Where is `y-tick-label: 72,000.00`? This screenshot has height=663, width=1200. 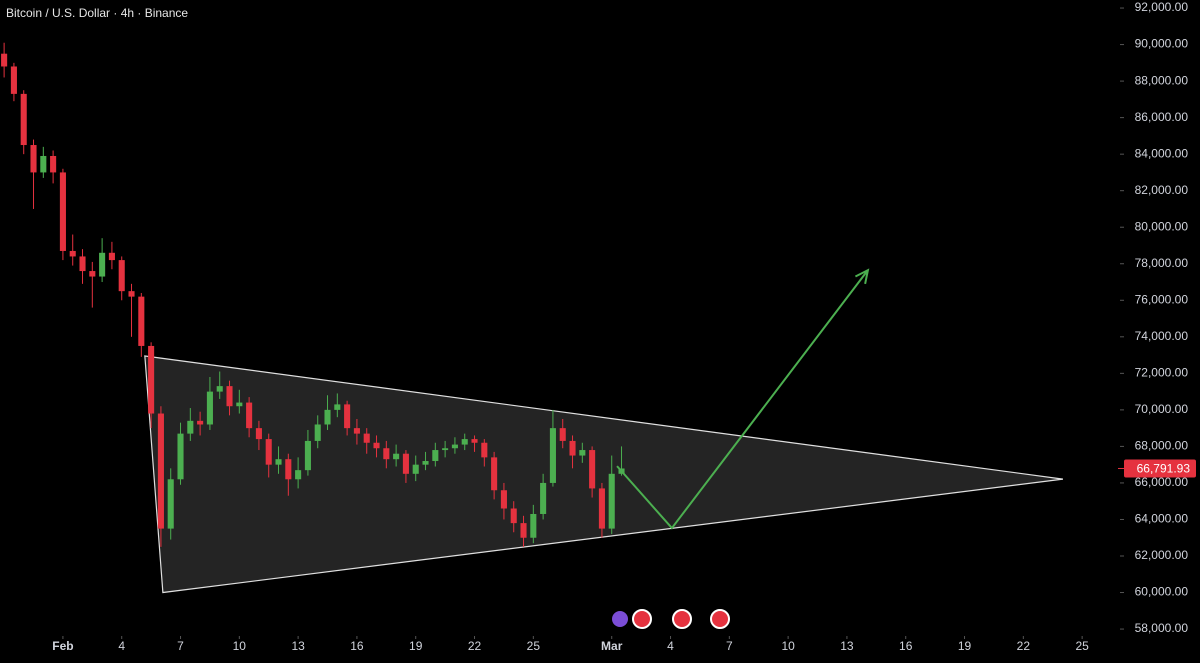
y-tick-label: 72,000.00 is located at coordinates (1162, 373).